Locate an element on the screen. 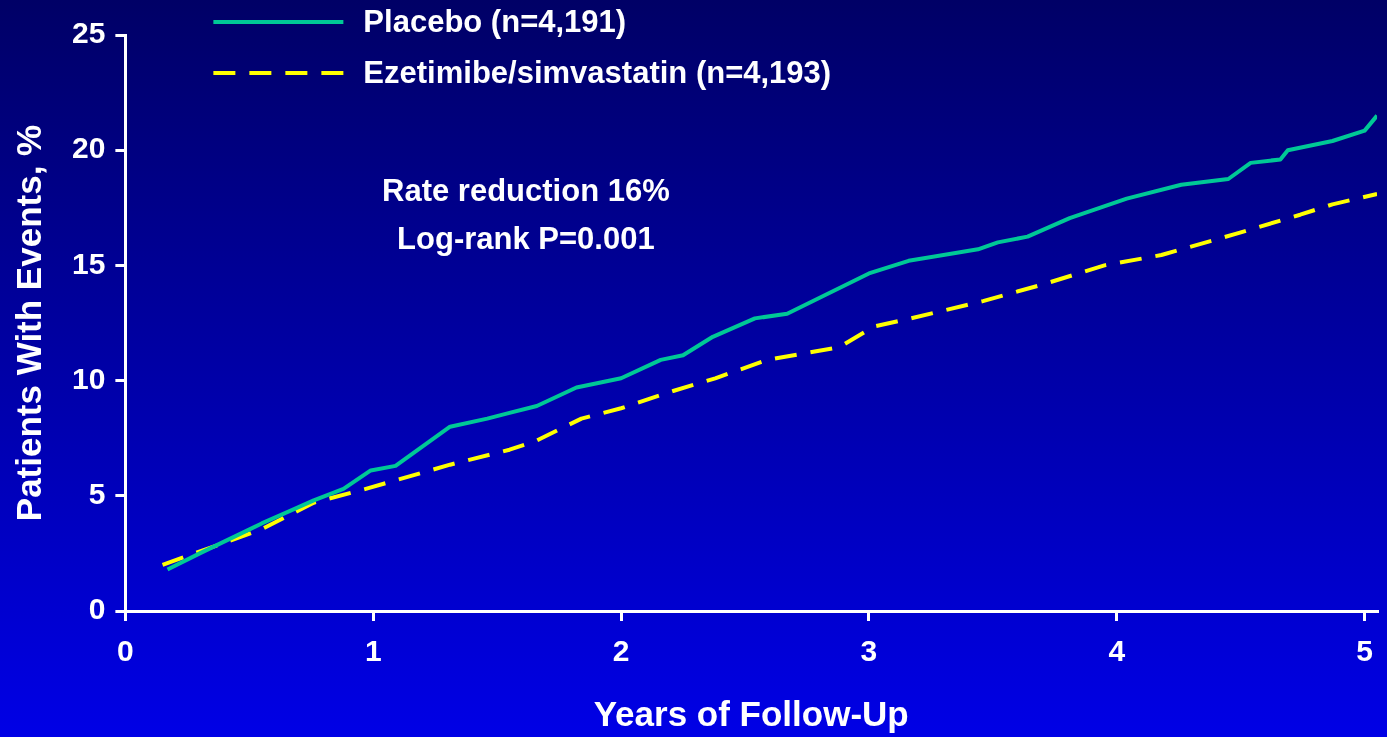 The height and width of the screenshot is (737, 1387). legend-label: Placebo (n=4,191) is located at coordinates (495, 21).